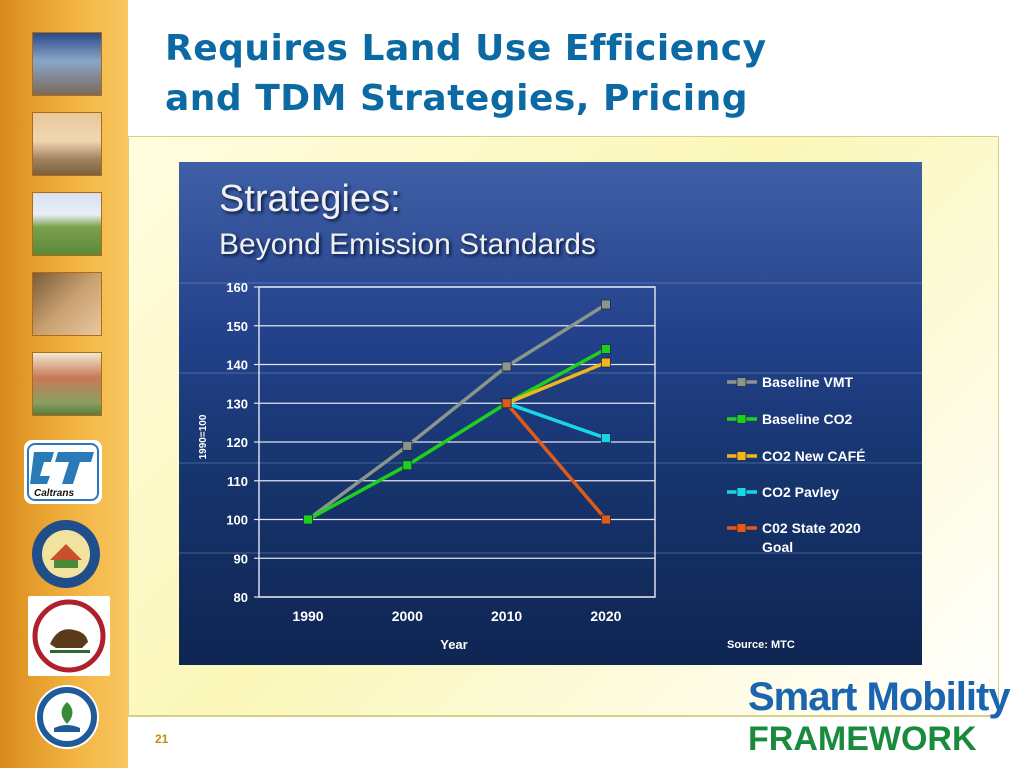  Describe the element at coordinates (67, 224) in the screenshot. I see `highway-photo` at that location.